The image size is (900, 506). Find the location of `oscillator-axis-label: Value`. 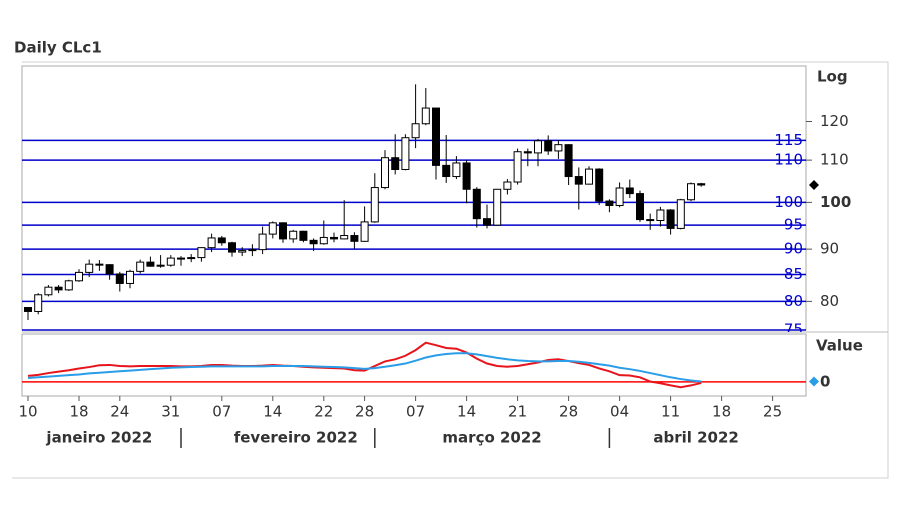

oscillator-axis-label: Value is located at coordinates (839, 346).